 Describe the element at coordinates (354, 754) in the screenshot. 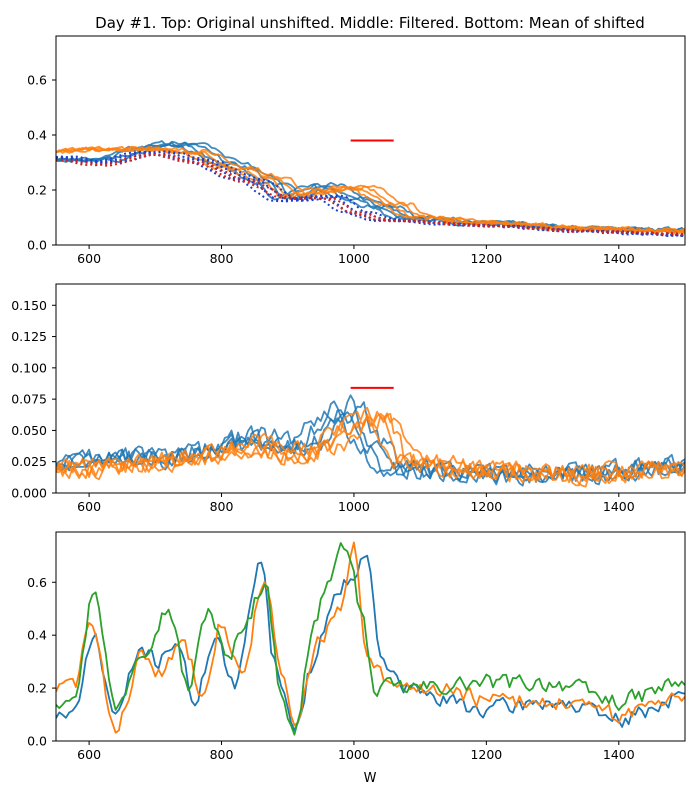

I see `bottom-x-tick-label: 1000` at that location.